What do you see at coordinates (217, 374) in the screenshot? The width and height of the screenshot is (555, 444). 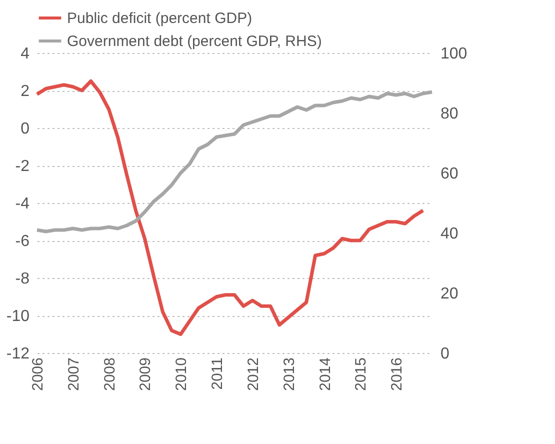 I see `x-tick-label: 2011` at bounding box center [217, 374].